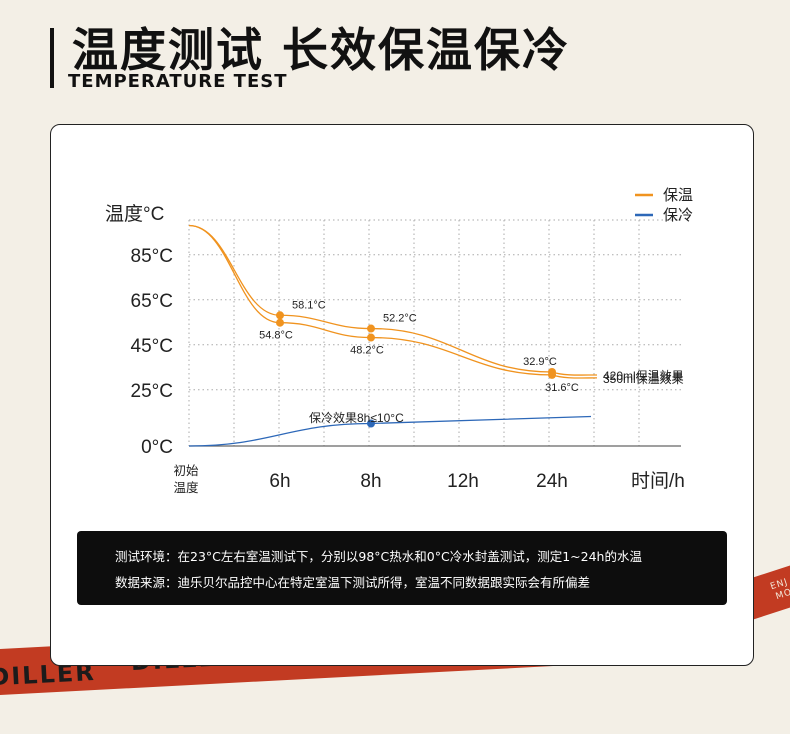 This screenshot has height=734, width=790. Describe the element at coordinates (353, 582) in the screenshot. I see `data-source-note: 数据来源：迪乐贝尔品控中心在特定室温下测试所得，室温不同数据跟实际会有所偏差` at that location.